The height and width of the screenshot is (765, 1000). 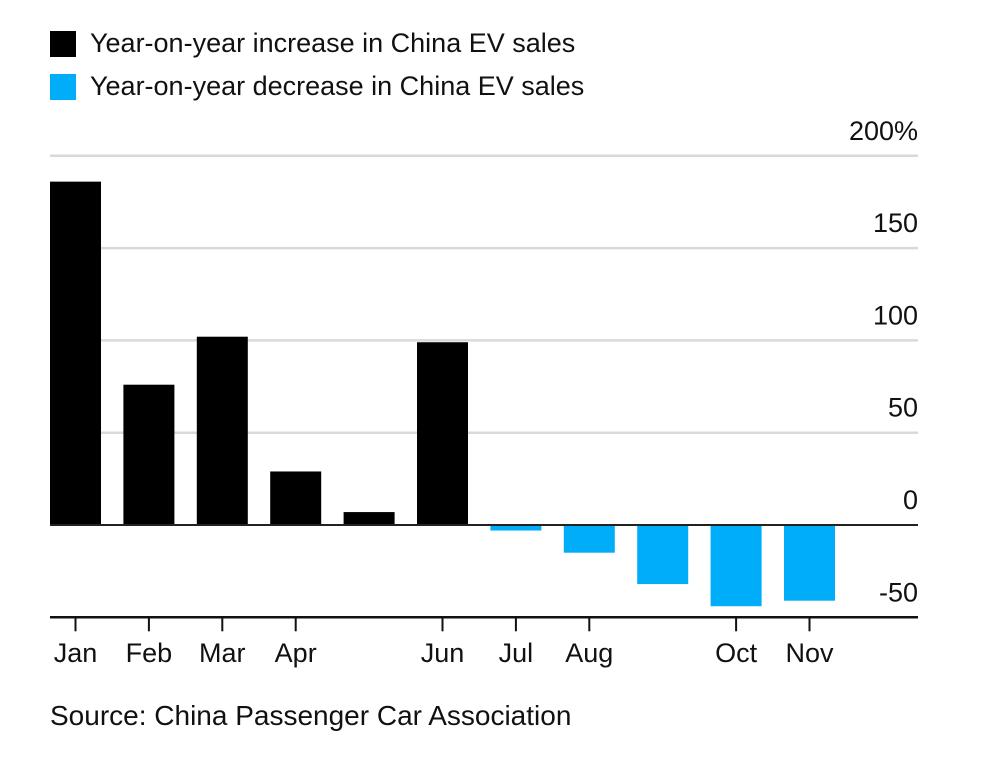 What do you see at coordinates (76, 653) in the screenshot?
I see `x-tick-label: Jan` at bounding box center [76, 653].